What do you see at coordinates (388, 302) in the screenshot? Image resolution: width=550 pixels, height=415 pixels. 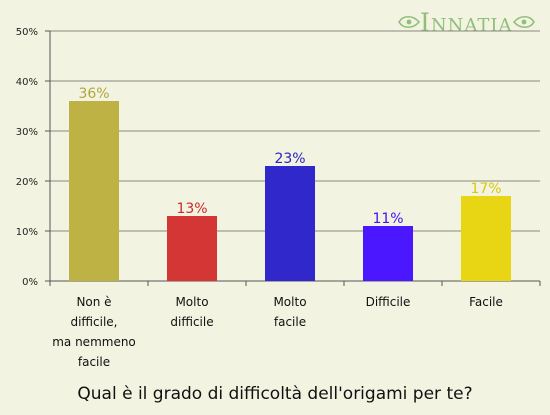 I see `x-tick-label: Difficile` at bounding box center [388, 302].